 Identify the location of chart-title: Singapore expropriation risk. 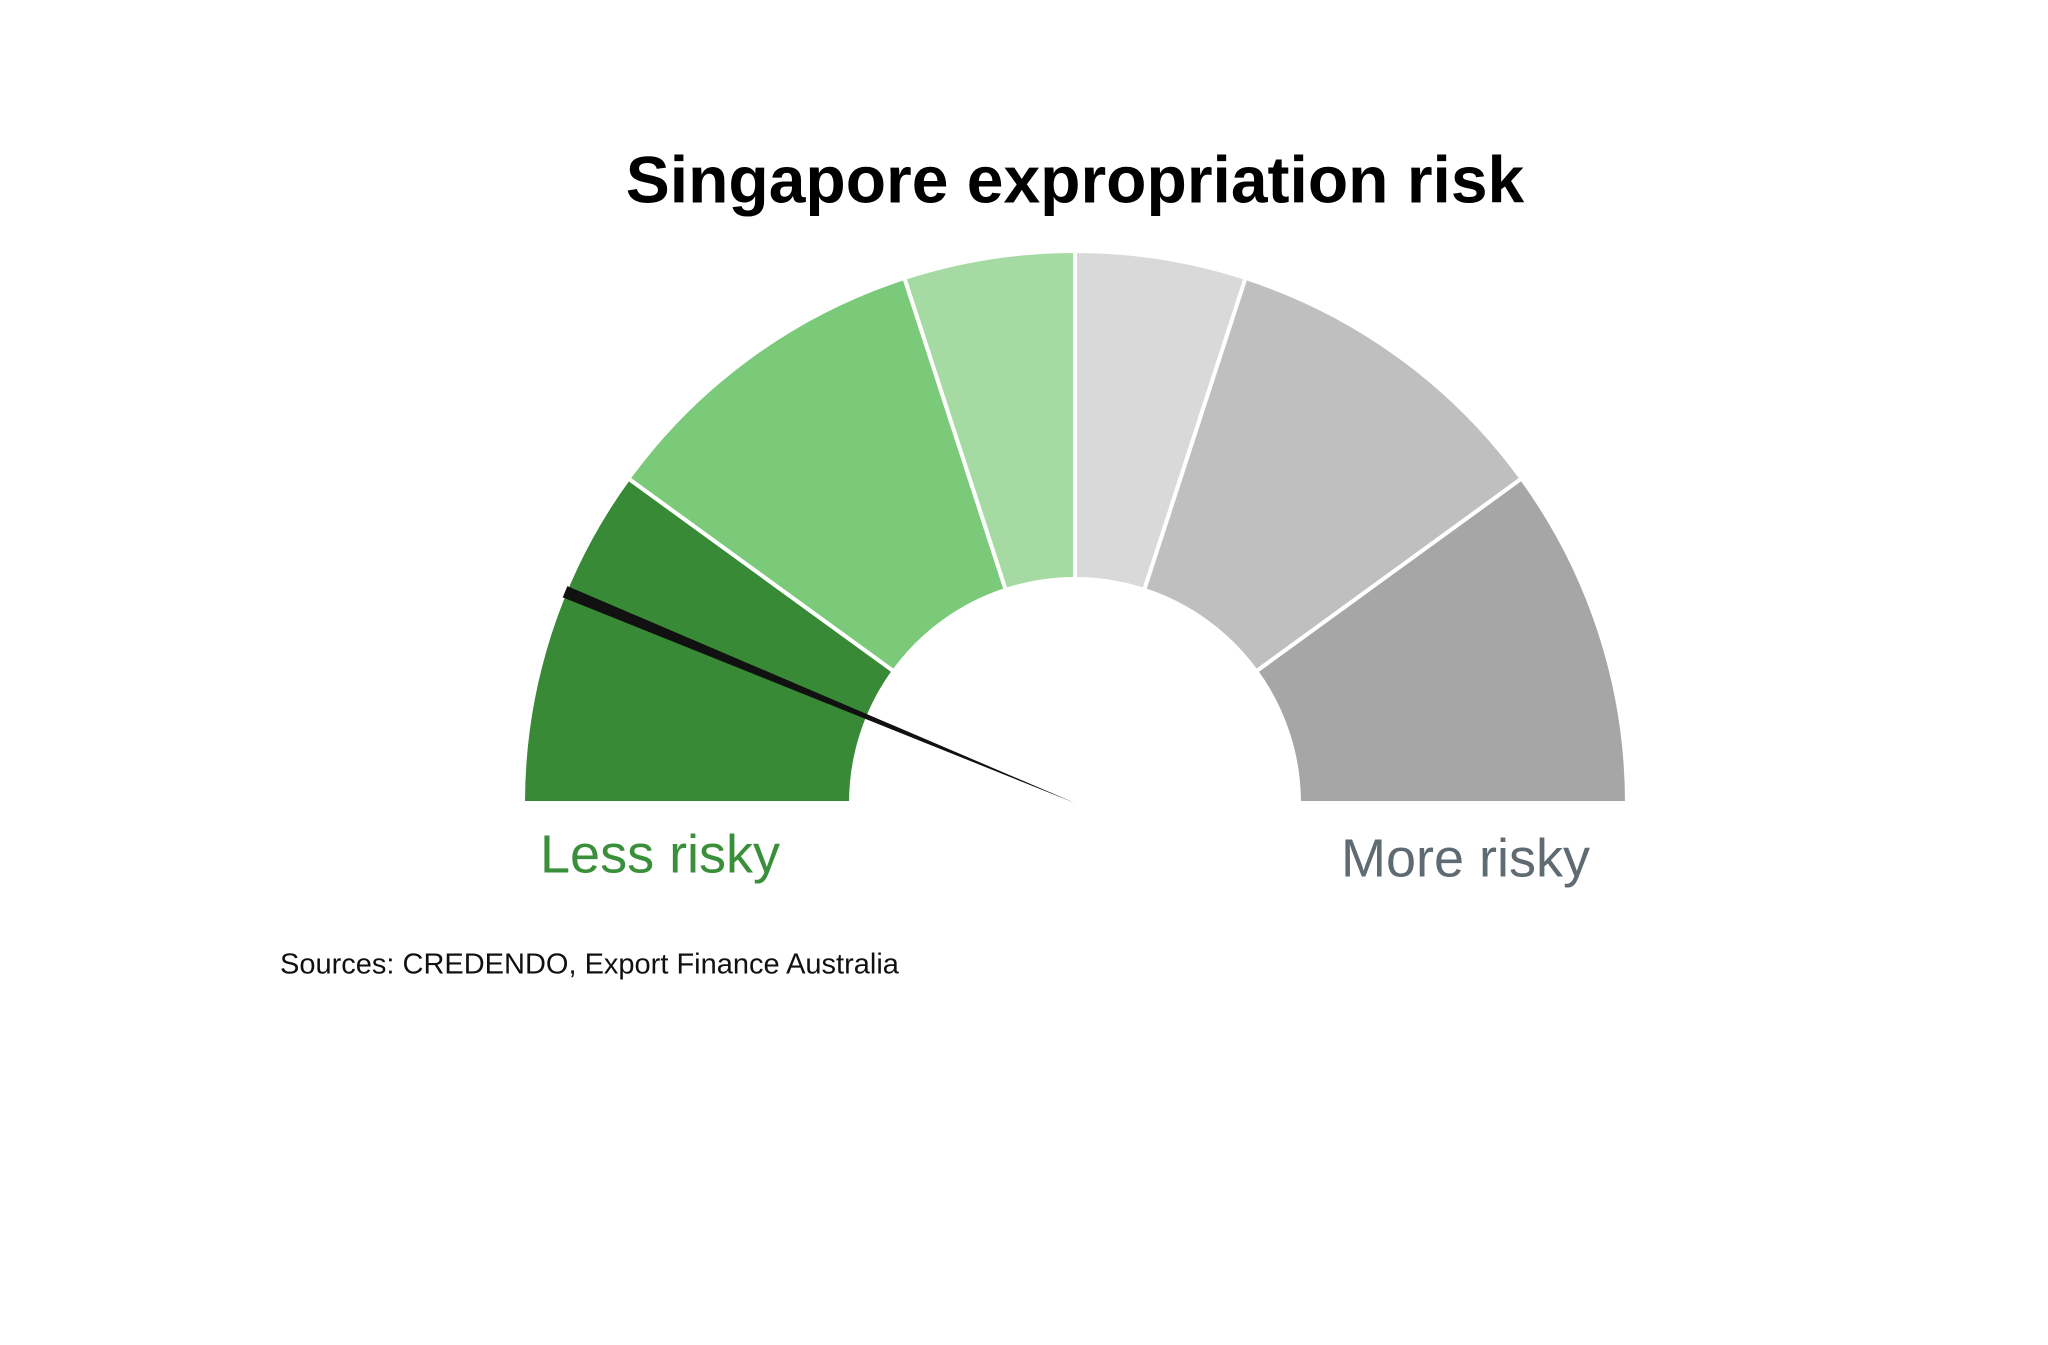
(1075, 179).